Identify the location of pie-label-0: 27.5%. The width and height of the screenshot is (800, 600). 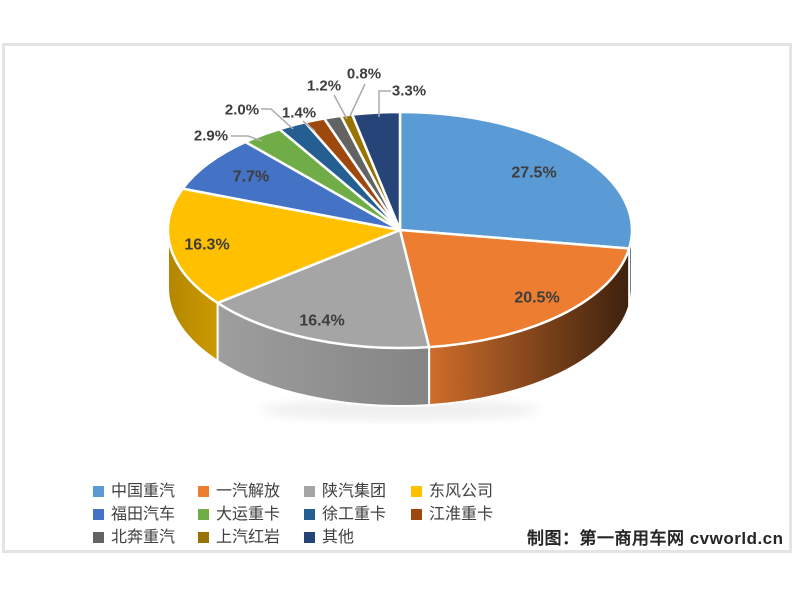
(533, 173).